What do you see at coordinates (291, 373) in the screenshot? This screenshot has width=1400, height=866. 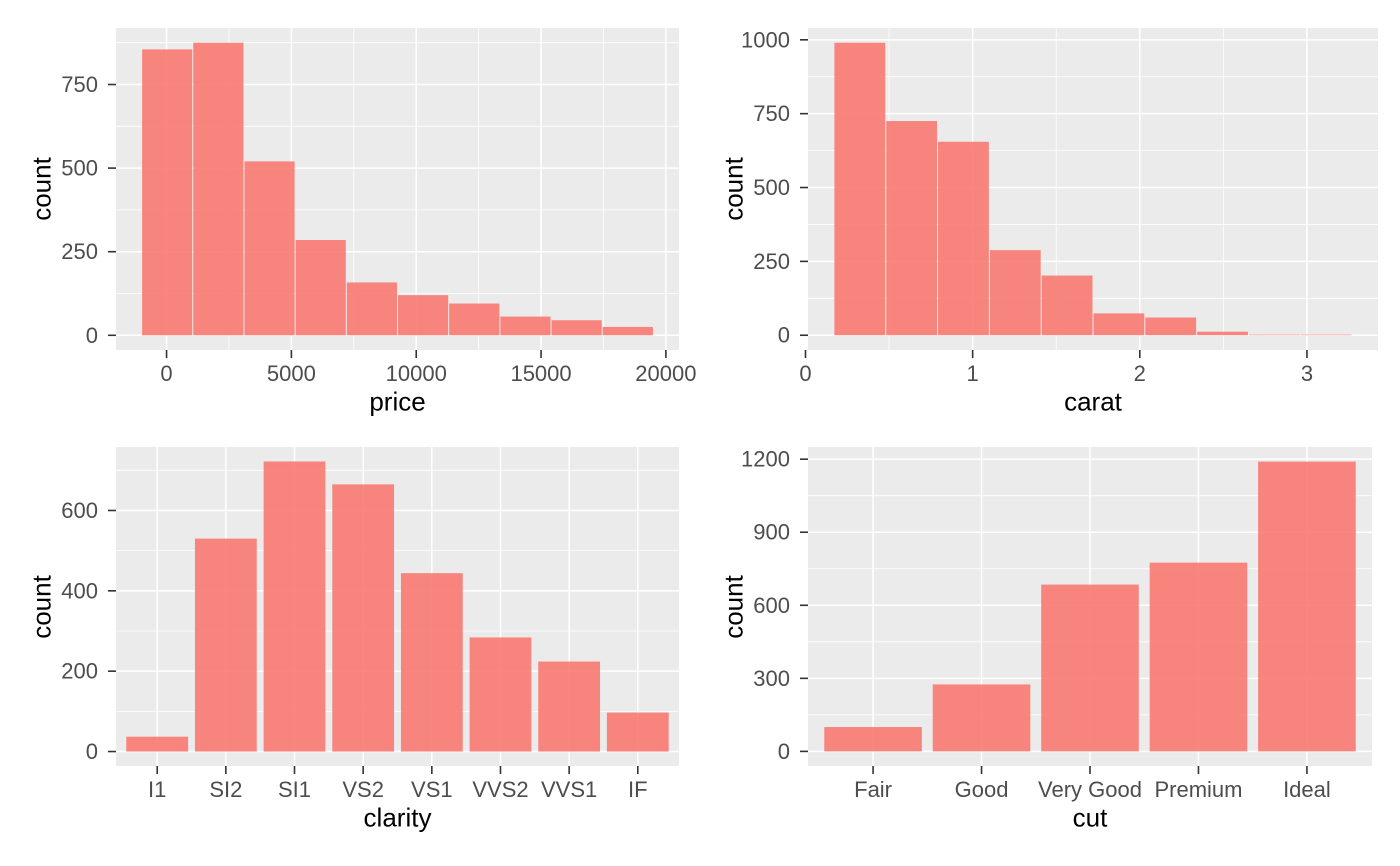 I see `x-tick-label: 5000` at bounding box center [291, 373].